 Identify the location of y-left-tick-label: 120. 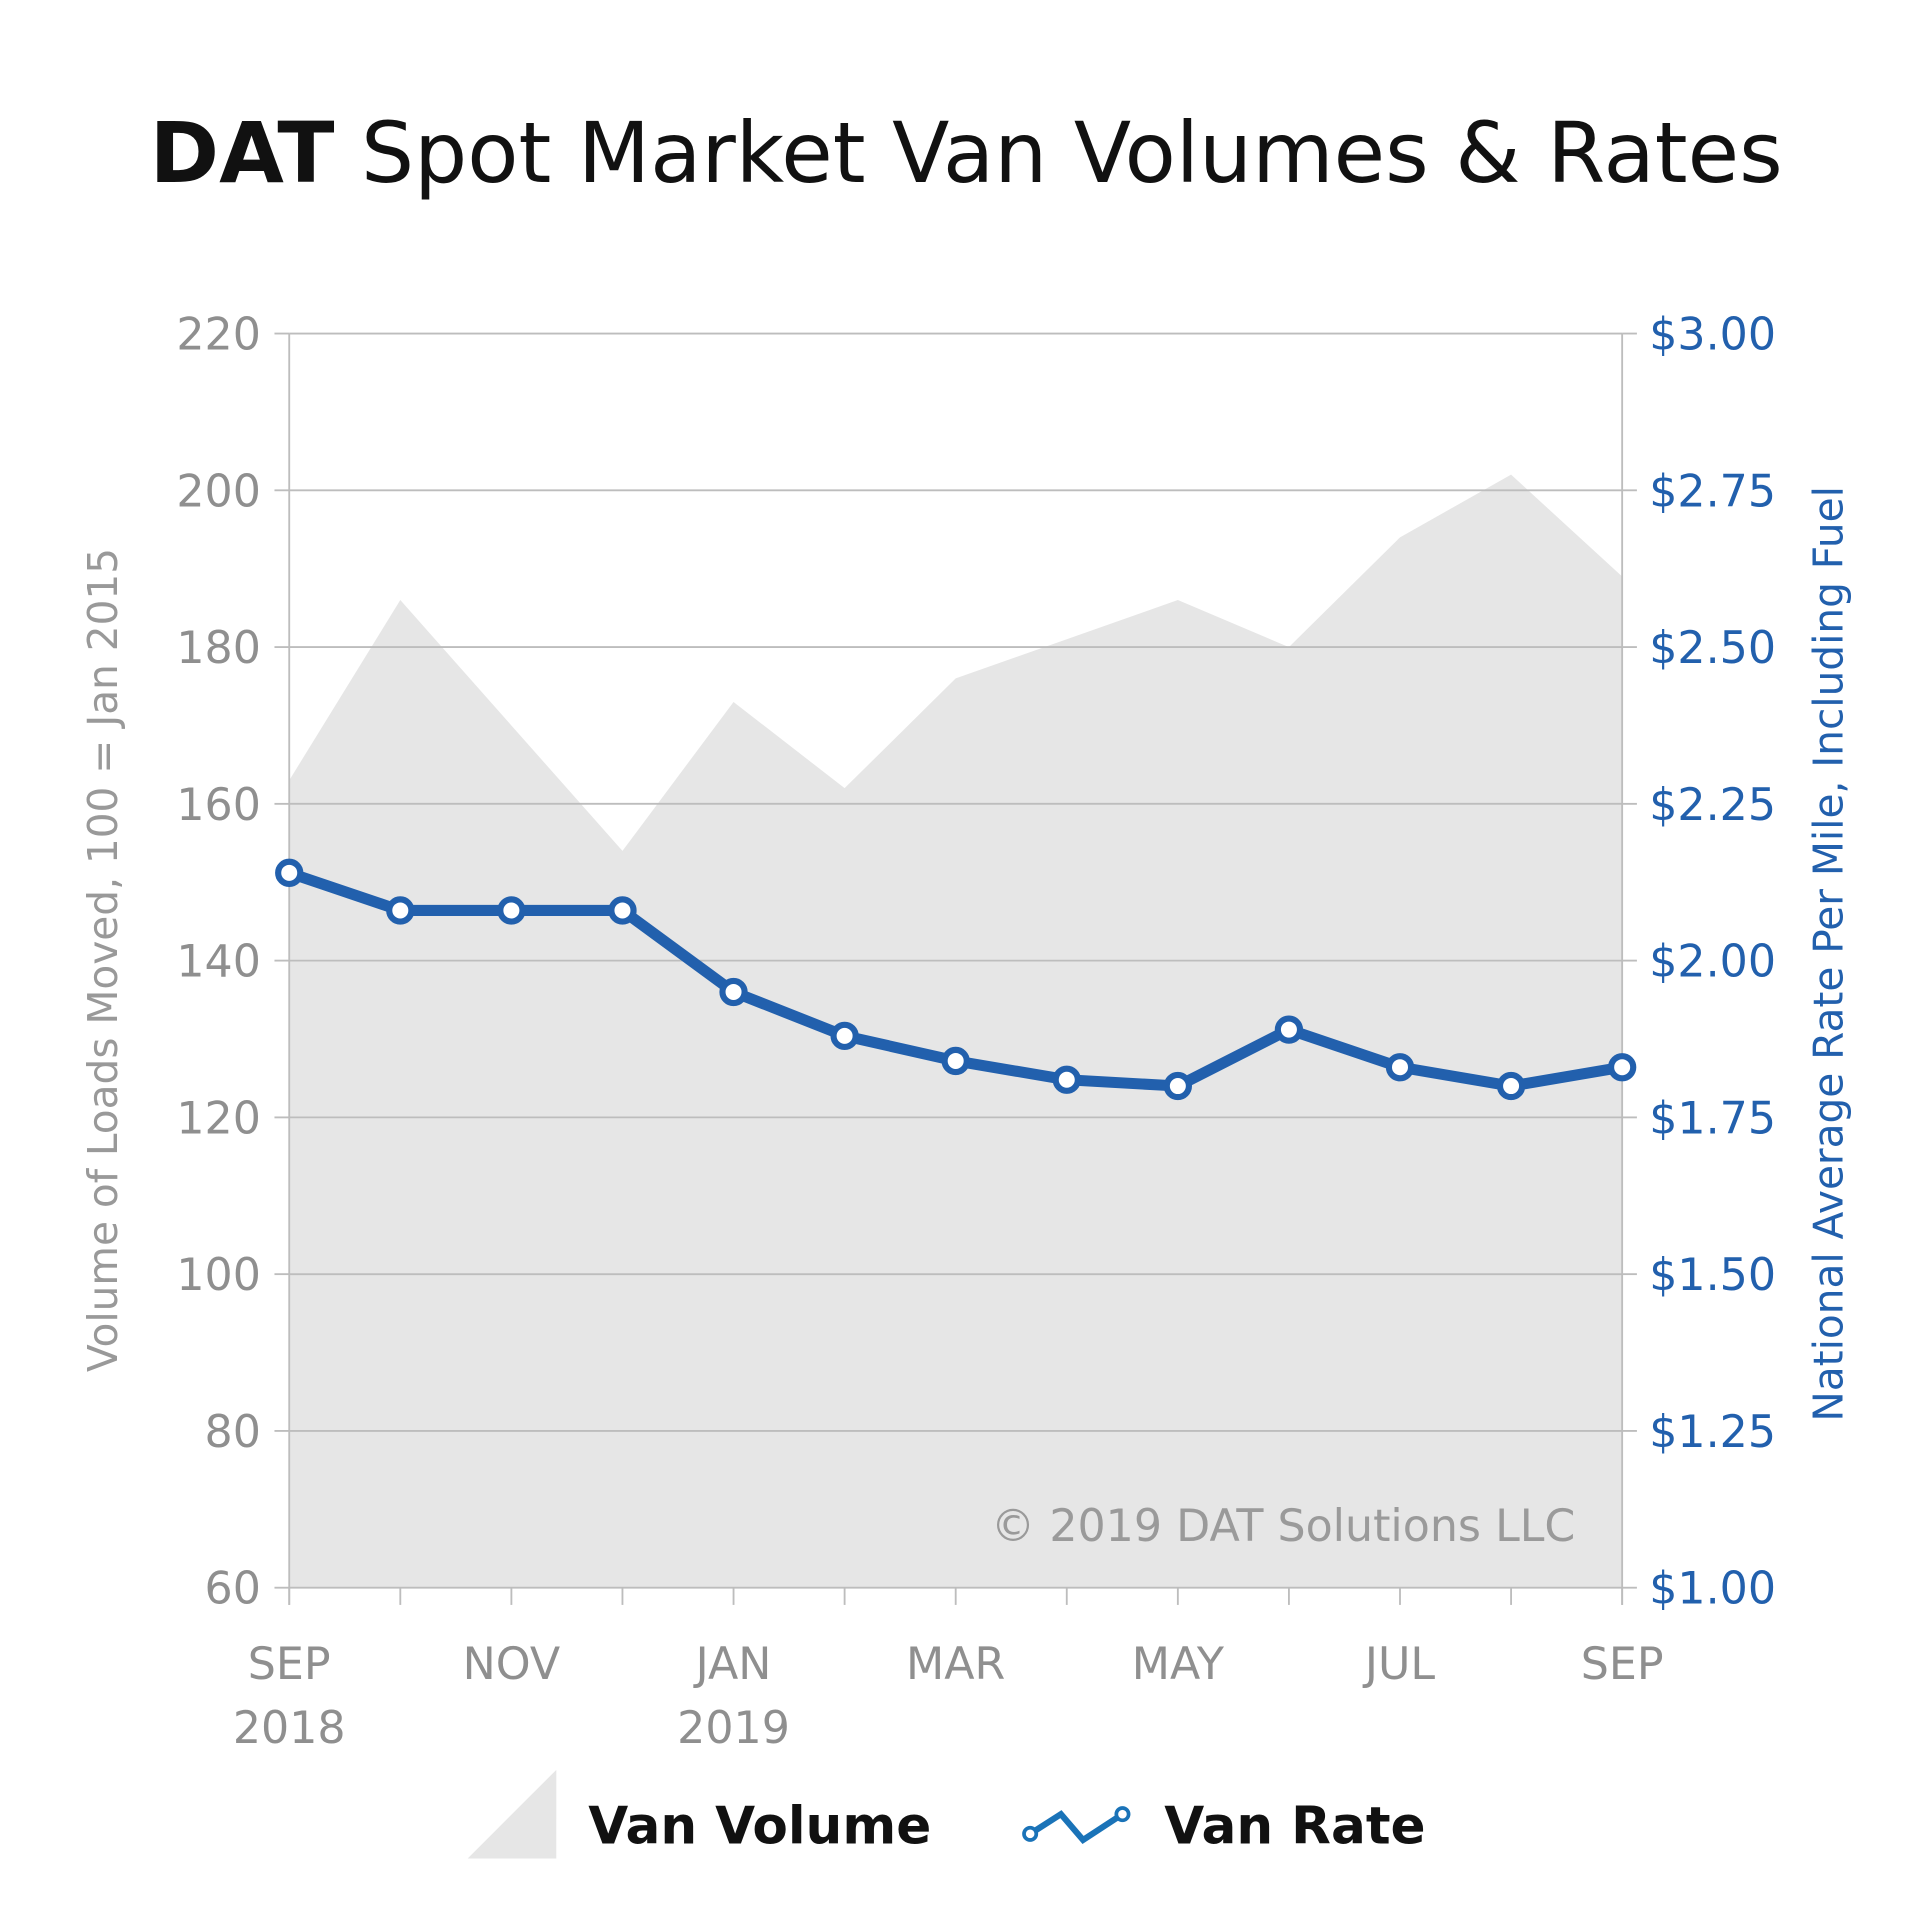
(218, 1118).